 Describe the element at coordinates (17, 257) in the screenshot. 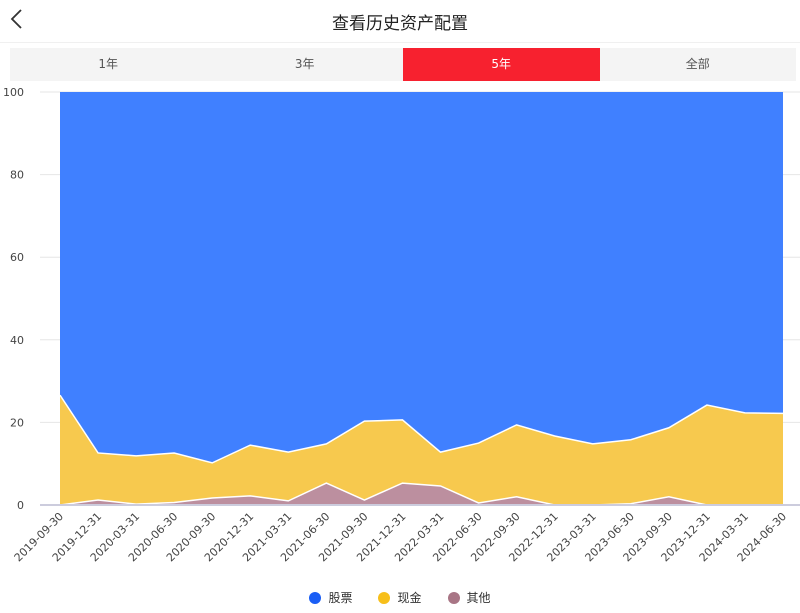

I see `y-tick-label: 60` at that location.